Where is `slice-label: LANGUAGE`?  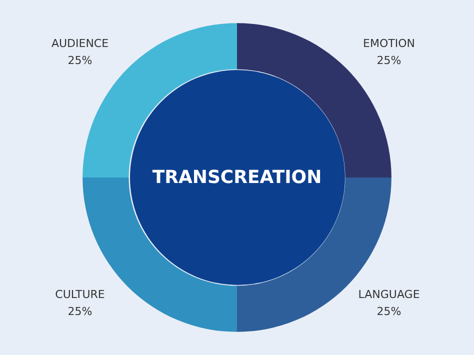 slice-label: LANGUAGE is located at coordinates (389, 294).